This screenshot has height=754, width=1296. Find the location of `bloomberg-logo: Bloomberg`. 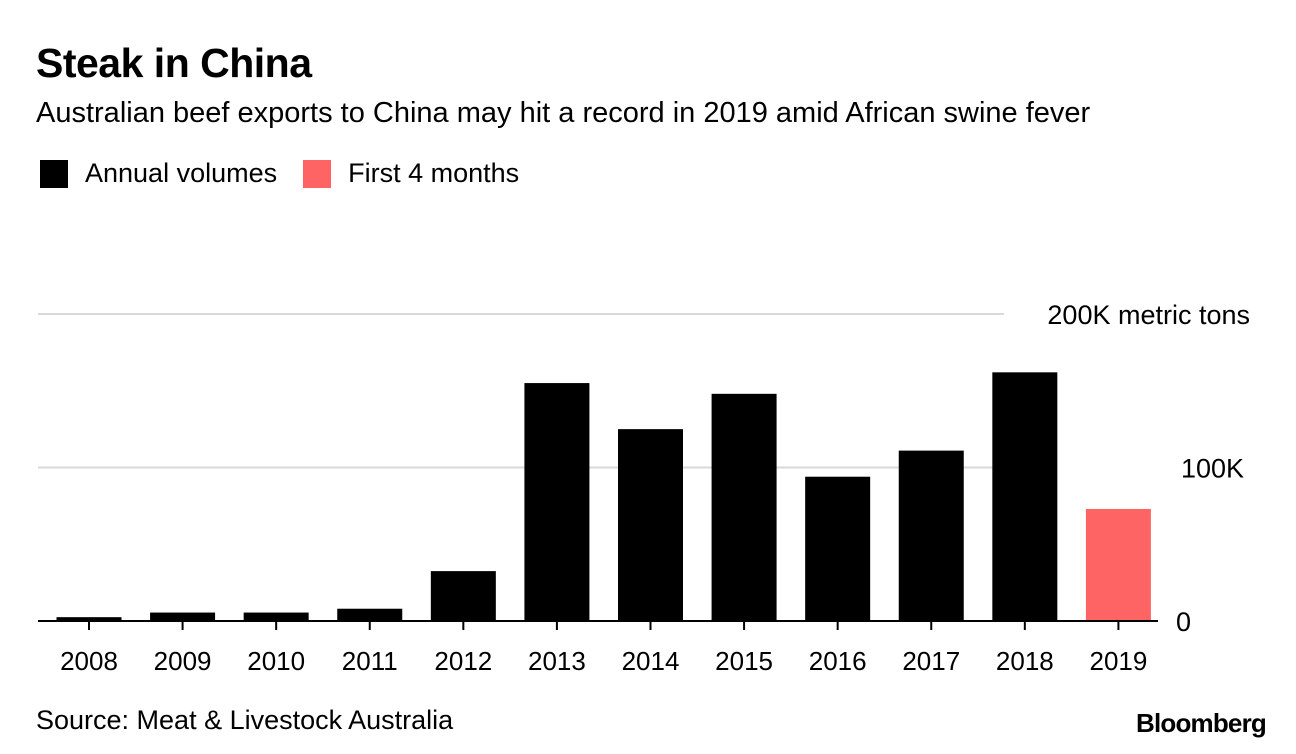

bloomberg-logo: Bloomberg is located at coordinates (1201, 723).